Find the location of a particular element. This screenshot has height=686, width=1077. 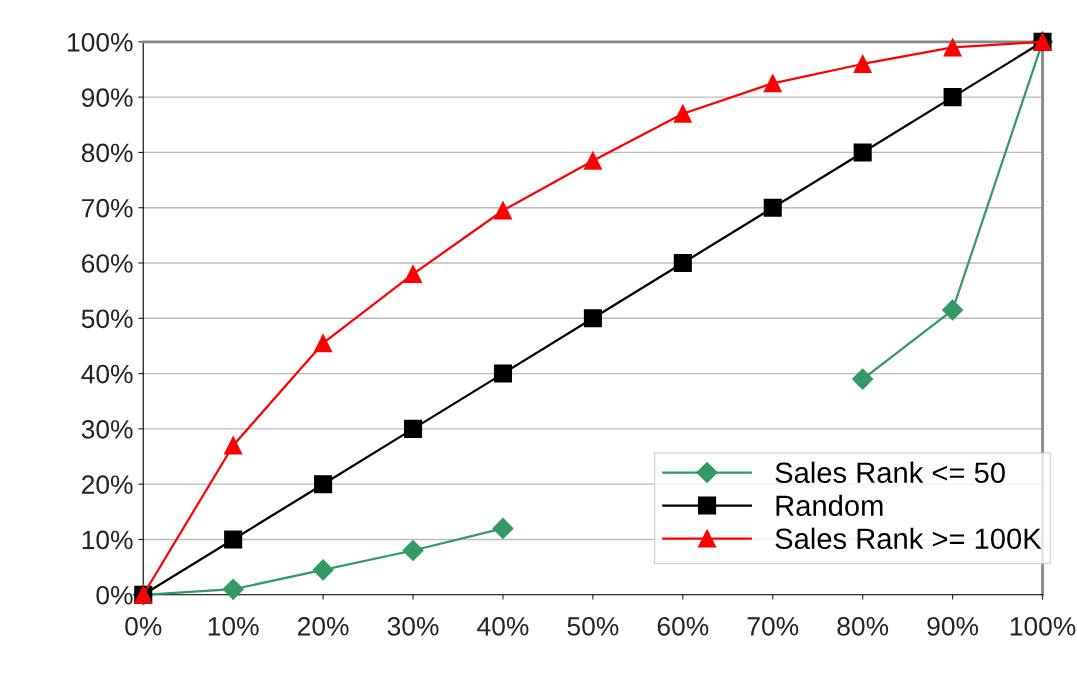

x-tick-label: 30% is located at coordinates (413, 626).